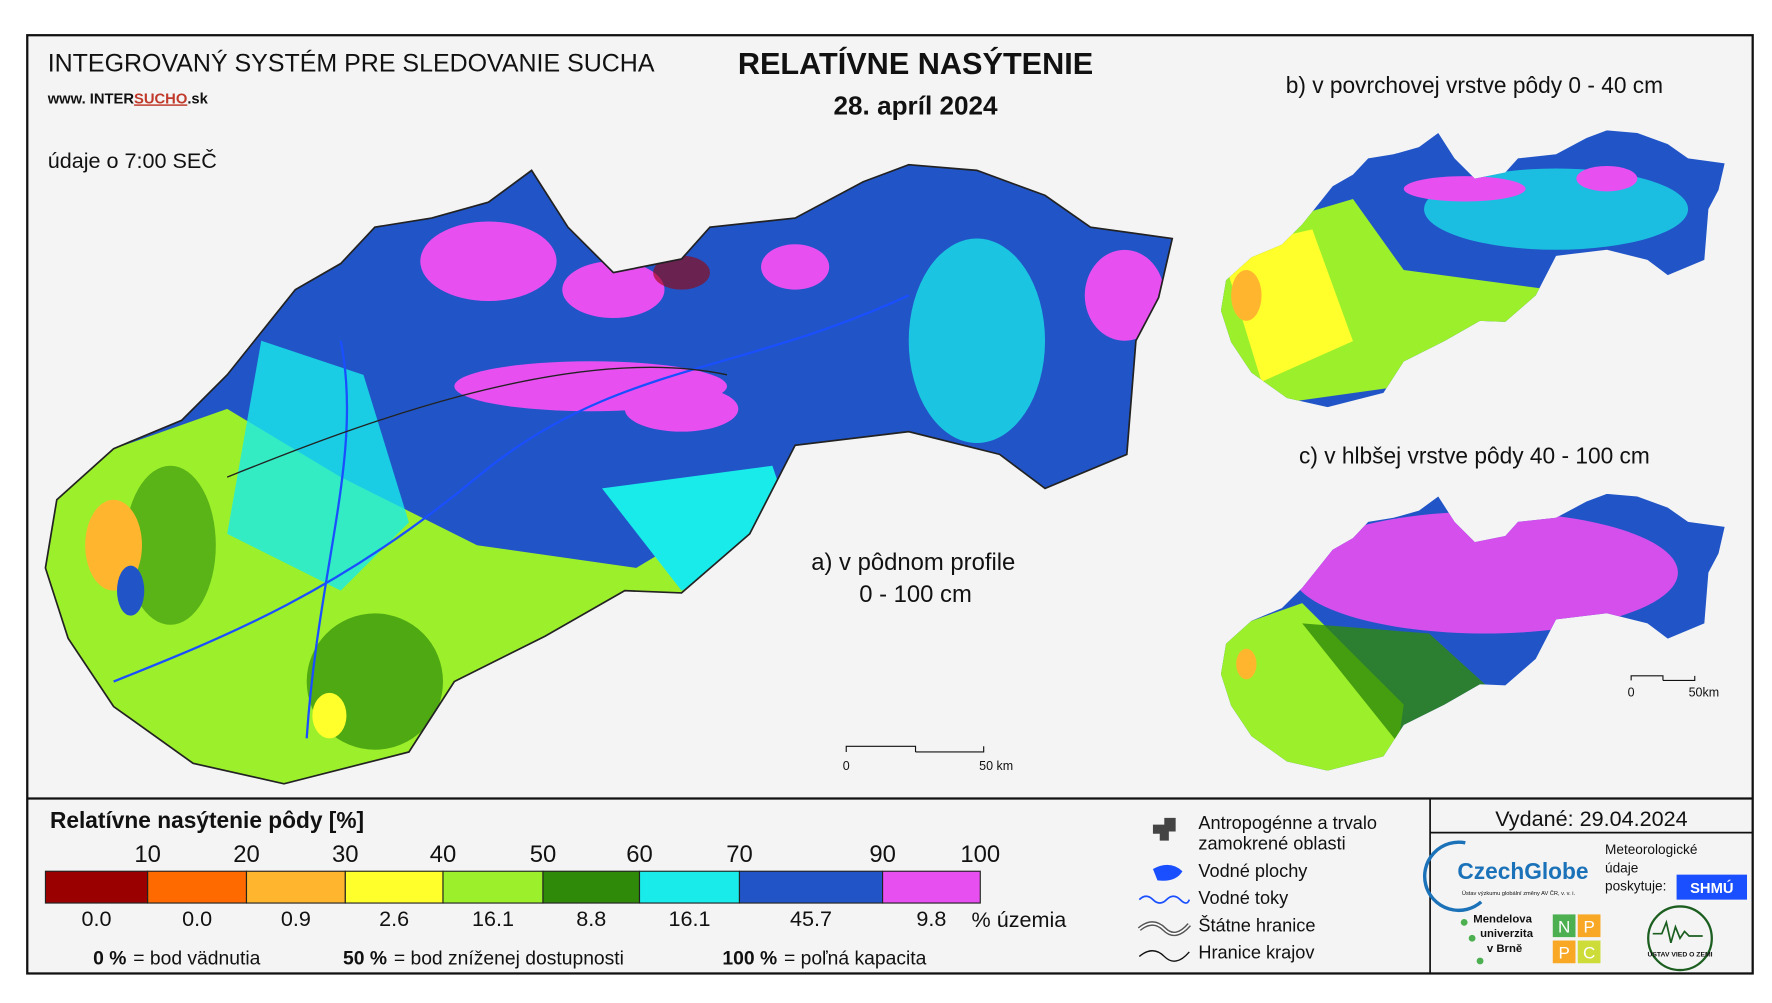 This screenshot has height=1003, width=1772. Describe the element at coordinates (1256, 924) in the screenshot. I see `symbol-label: Štátne hranice` at that location.